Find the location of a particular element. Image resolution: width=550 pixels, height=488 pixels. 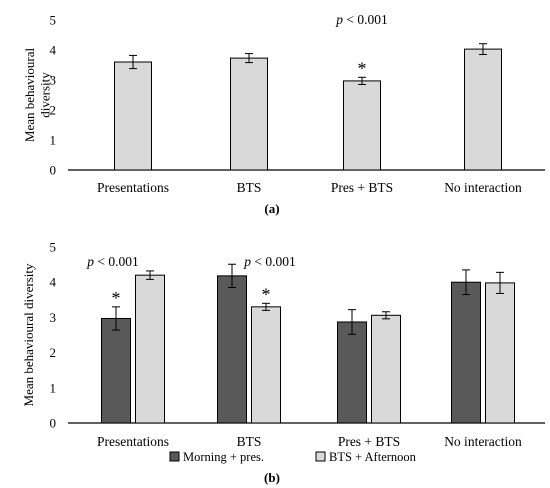

bar-a-s0-c3 is located at coordinates (483, 109).